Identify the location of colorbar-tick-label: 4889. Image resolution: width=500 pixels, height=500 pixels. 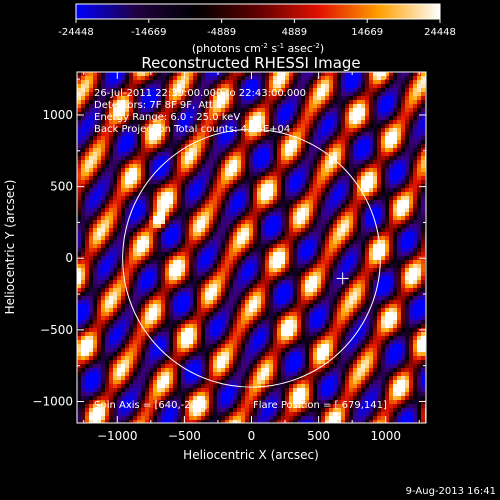
(294, 32).